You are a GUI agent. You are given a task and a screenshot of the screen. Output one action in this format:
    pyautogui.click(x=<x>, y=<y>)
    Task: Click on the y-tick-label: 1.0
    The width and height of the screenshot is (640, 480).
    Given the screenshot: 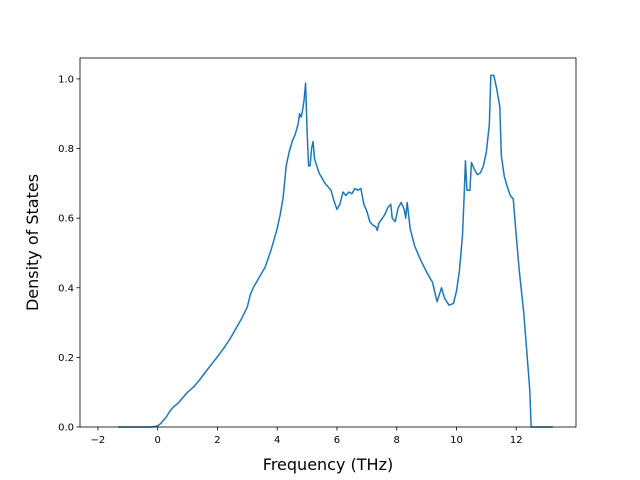 What is the action you would take?
    pyautogui.click(x=66, y=79)
    